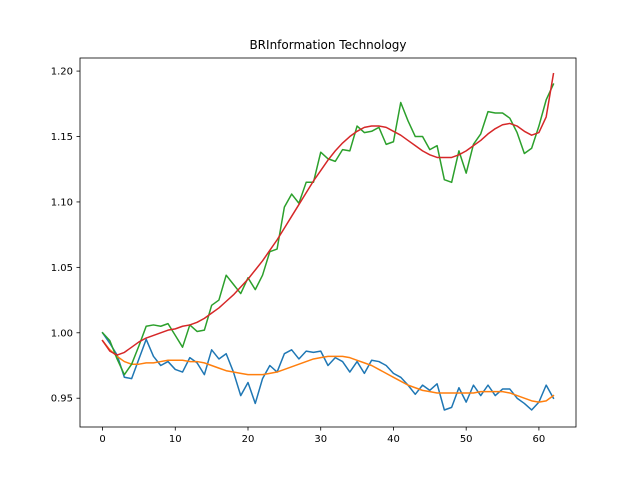  What do you see at coordinates (62, 333) in the screenshot?
I see `y-tick-label: 1.00` at bounding box center [62, 333].